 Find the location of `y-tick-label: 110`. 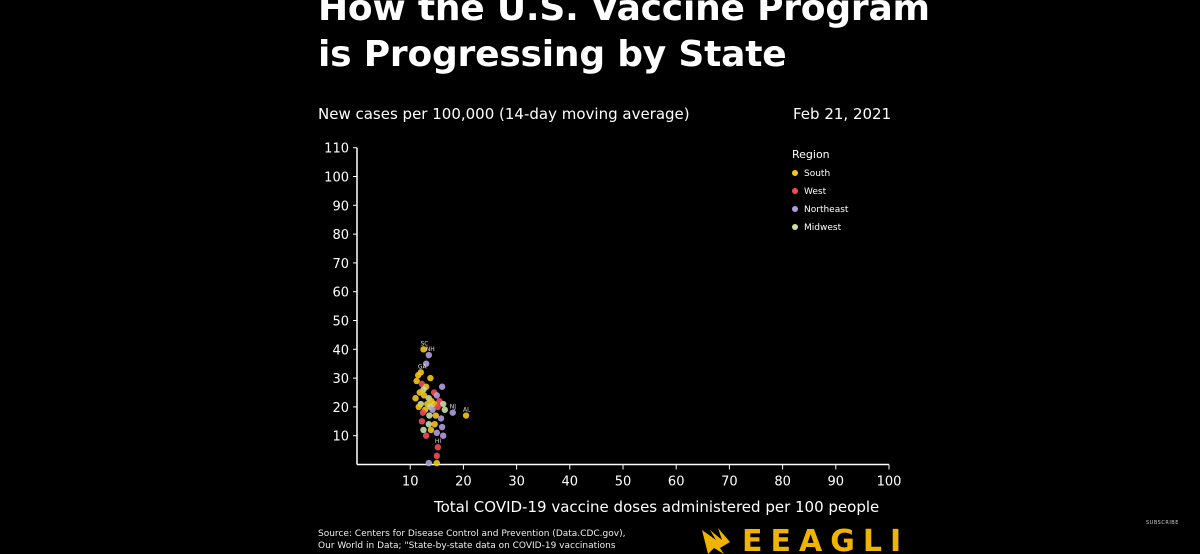

y-tick-label: 110 is located at coordinates (336, 149).